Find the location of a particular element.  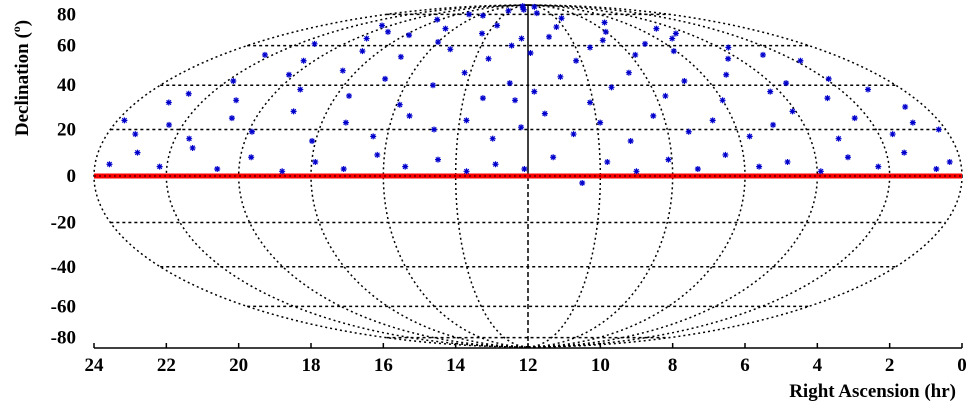

y-tick-label: -60 is located at coordinates (63, 306).